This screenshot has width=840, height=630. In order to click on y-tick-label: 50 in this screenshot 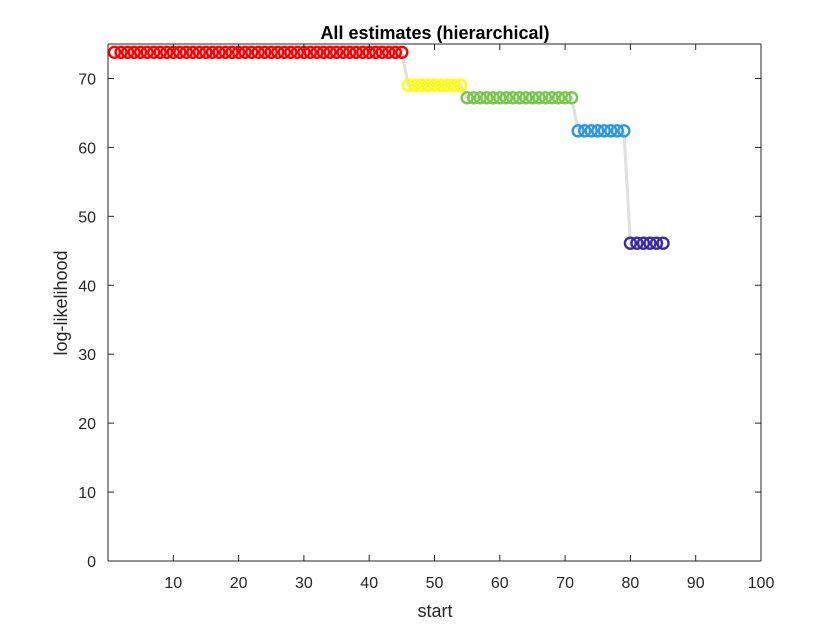, I will do `click(87, 217)`.